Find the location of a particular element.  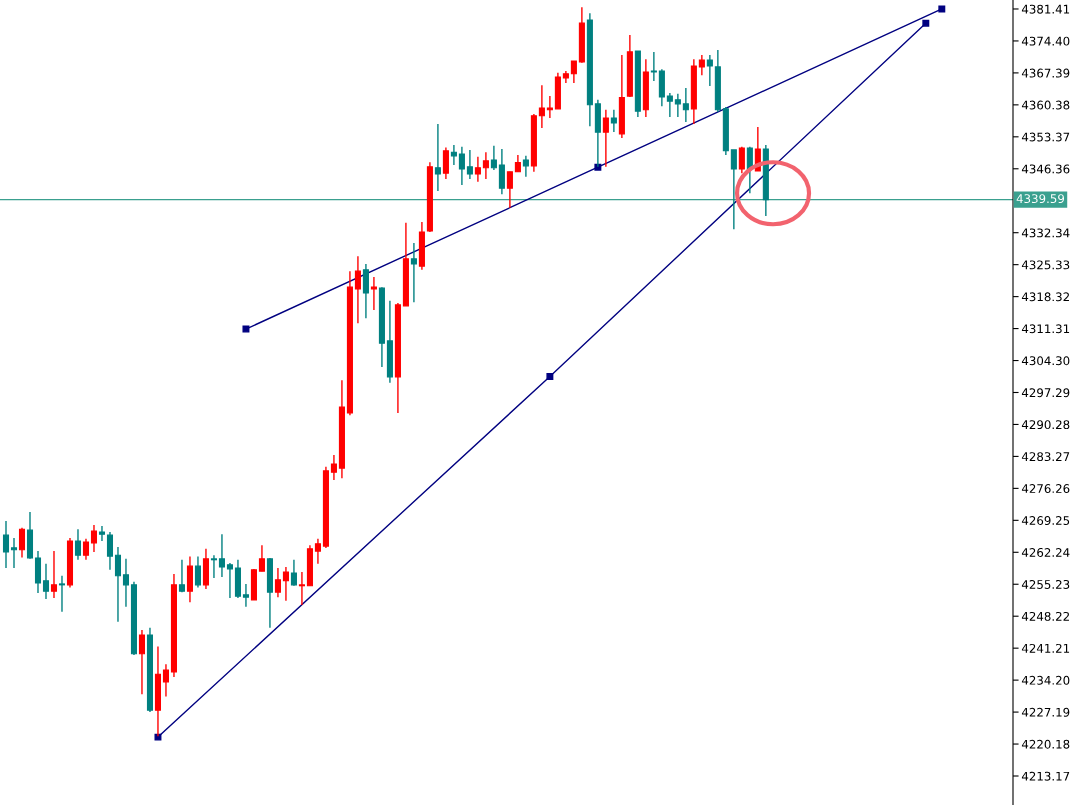

y-tick-label: 4262.24 is located at coordinates (1045, 552).